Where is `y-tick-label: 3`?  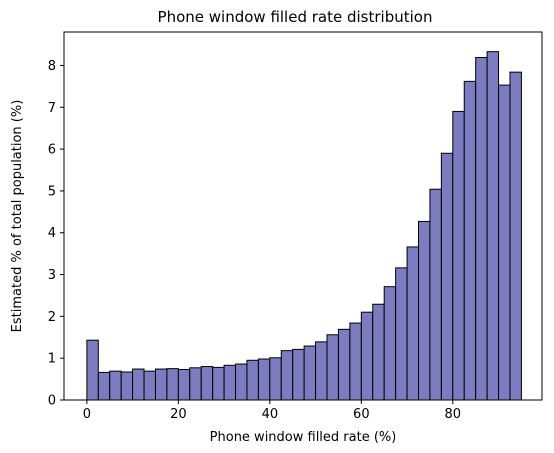 y-tick-label: 3 is located at coordinates (52, 275).